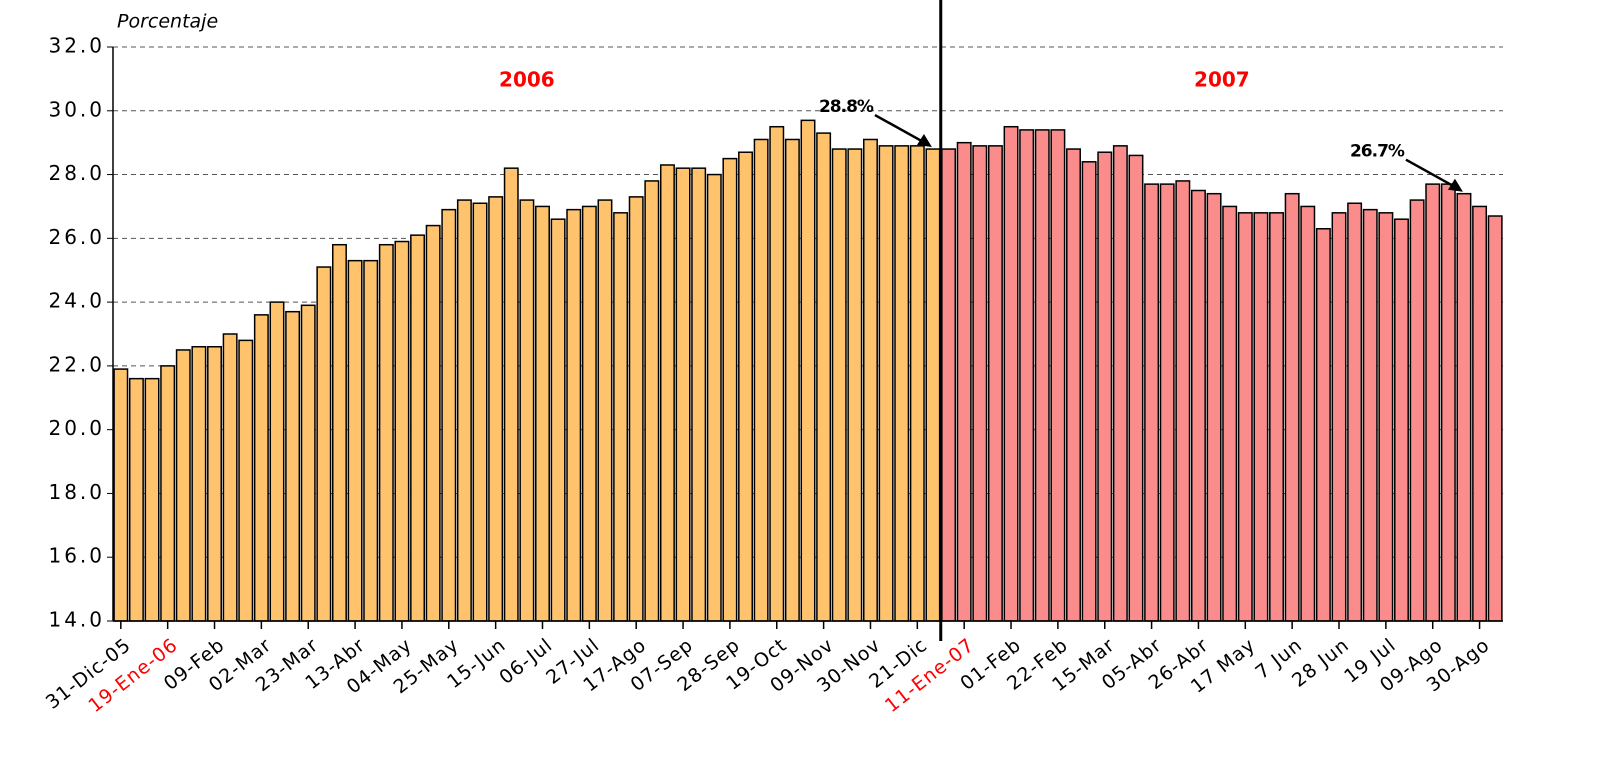 The height and width of the screenshot is (768, 1600). Describe the element at coordinates (526, 661) in the screenshot. I see `x-tick-label: 06-Jul` at that location.